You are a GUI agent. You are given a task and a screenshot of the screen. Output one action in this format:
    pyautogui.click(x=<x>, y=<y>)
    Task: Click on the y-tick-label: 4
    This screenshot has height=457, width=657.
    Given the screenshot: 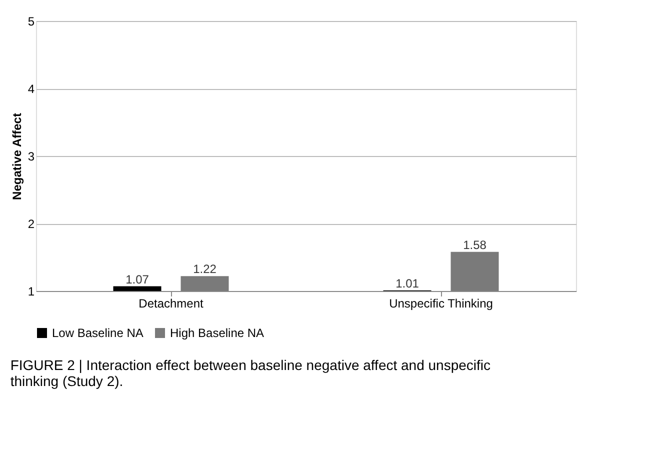 What is the action you would take?
    pyautogui.click(x=31, y=89)
    